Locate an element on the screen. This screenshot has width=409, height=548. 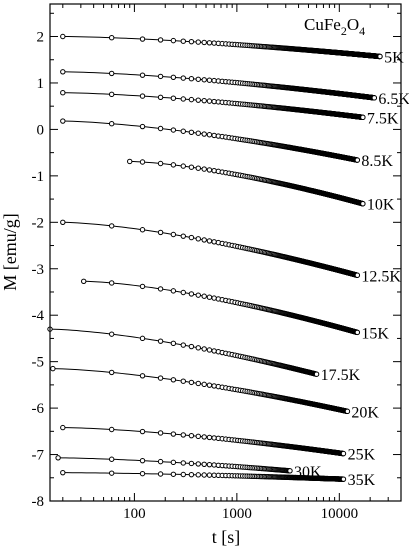
series-label: 12.5K is located at coordinates (381, 276).